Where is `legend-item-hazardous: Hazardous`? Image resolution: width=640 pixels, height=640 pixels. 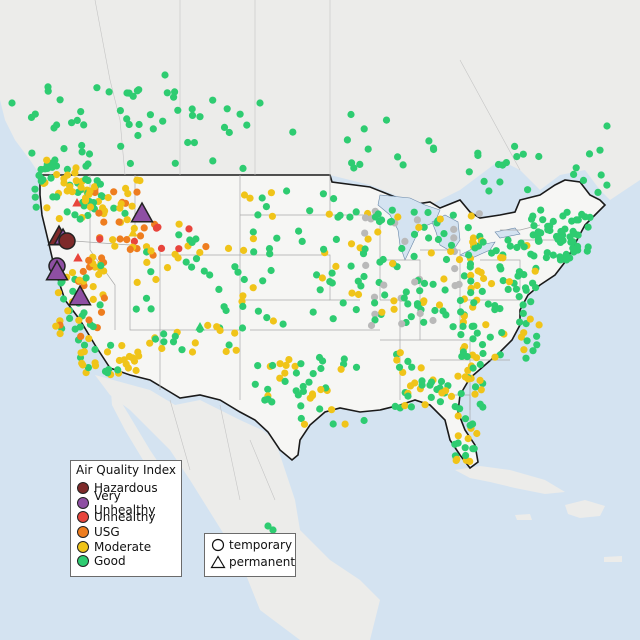 legend-item-hazardous: Hazardous is located at coordinates (126, 488).